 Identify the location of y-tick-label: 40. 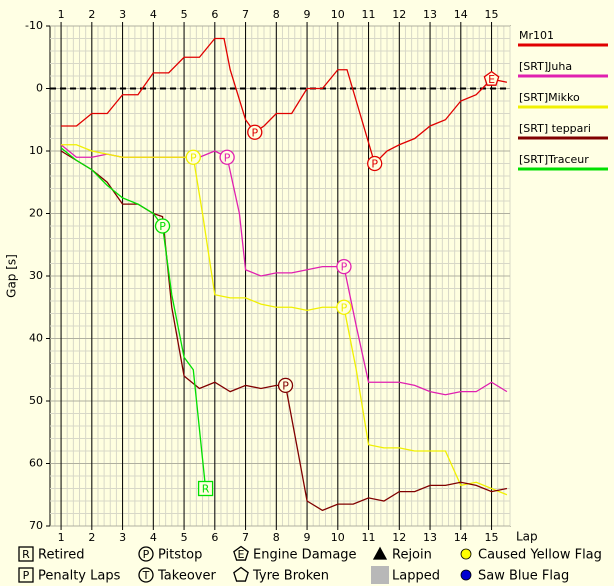
(36, 338).